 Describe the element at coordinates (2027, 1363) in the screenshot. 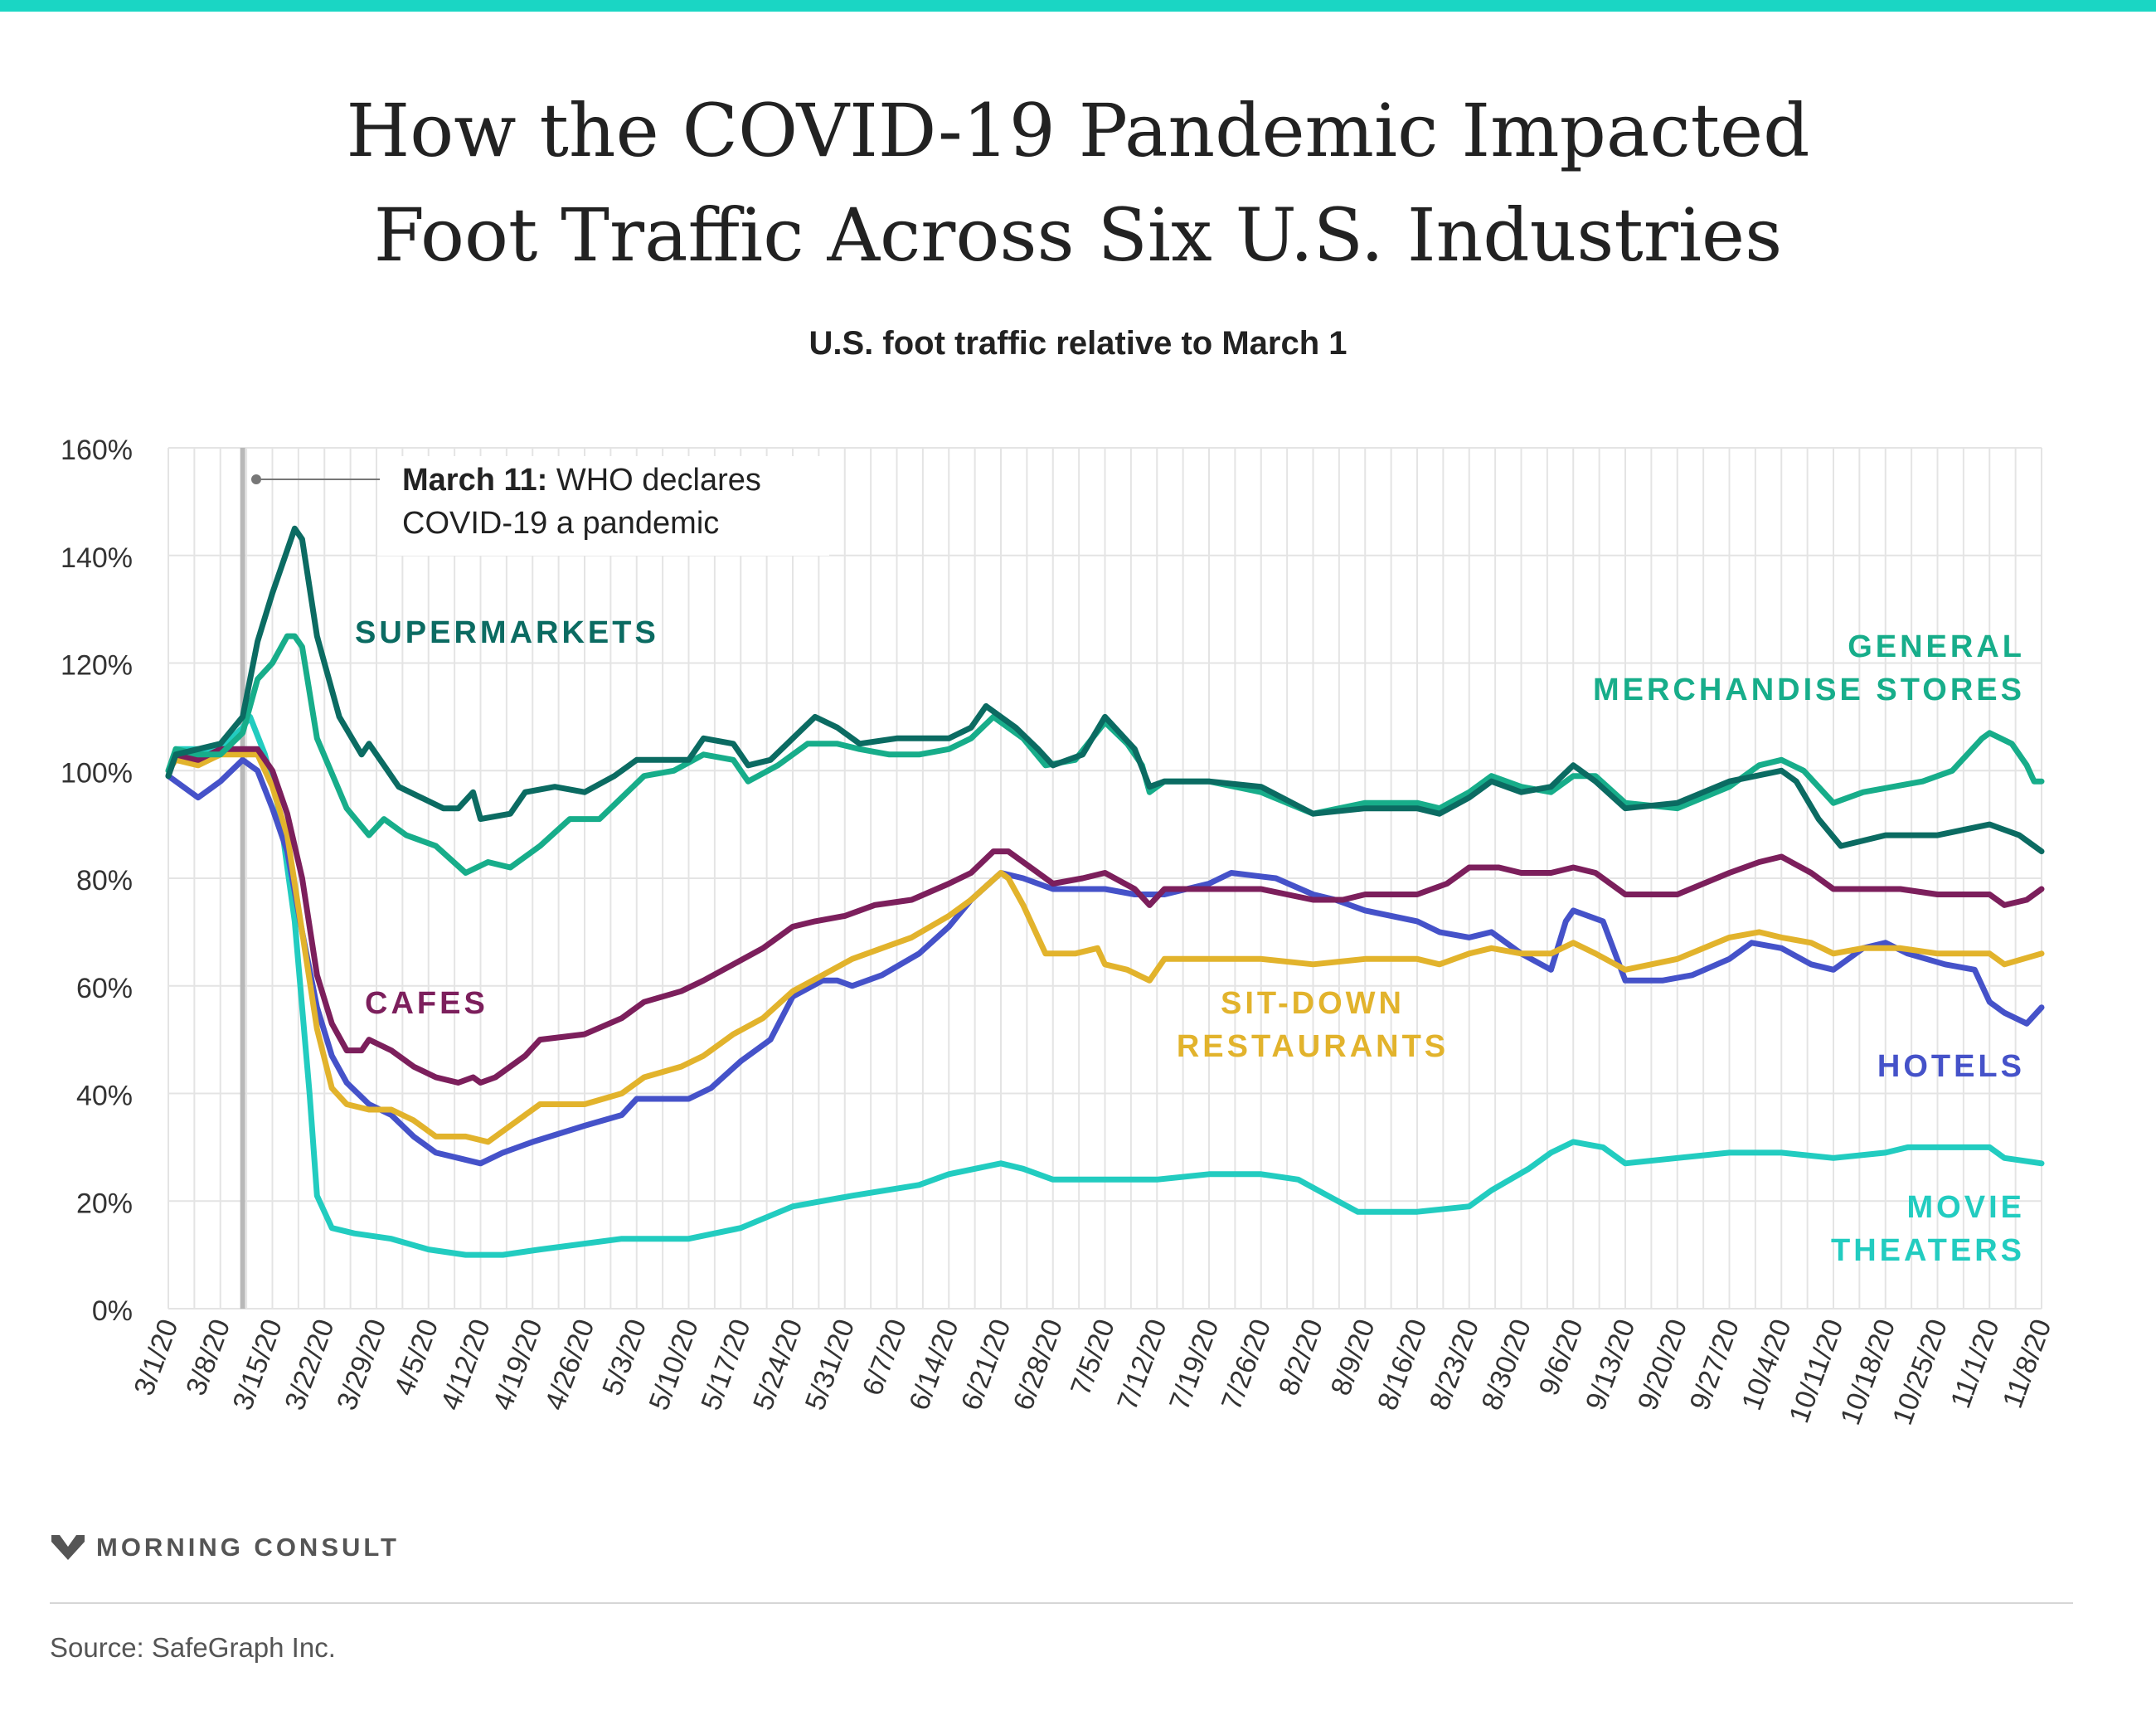

I see `x-tick-label: 11/8/20` at that location.